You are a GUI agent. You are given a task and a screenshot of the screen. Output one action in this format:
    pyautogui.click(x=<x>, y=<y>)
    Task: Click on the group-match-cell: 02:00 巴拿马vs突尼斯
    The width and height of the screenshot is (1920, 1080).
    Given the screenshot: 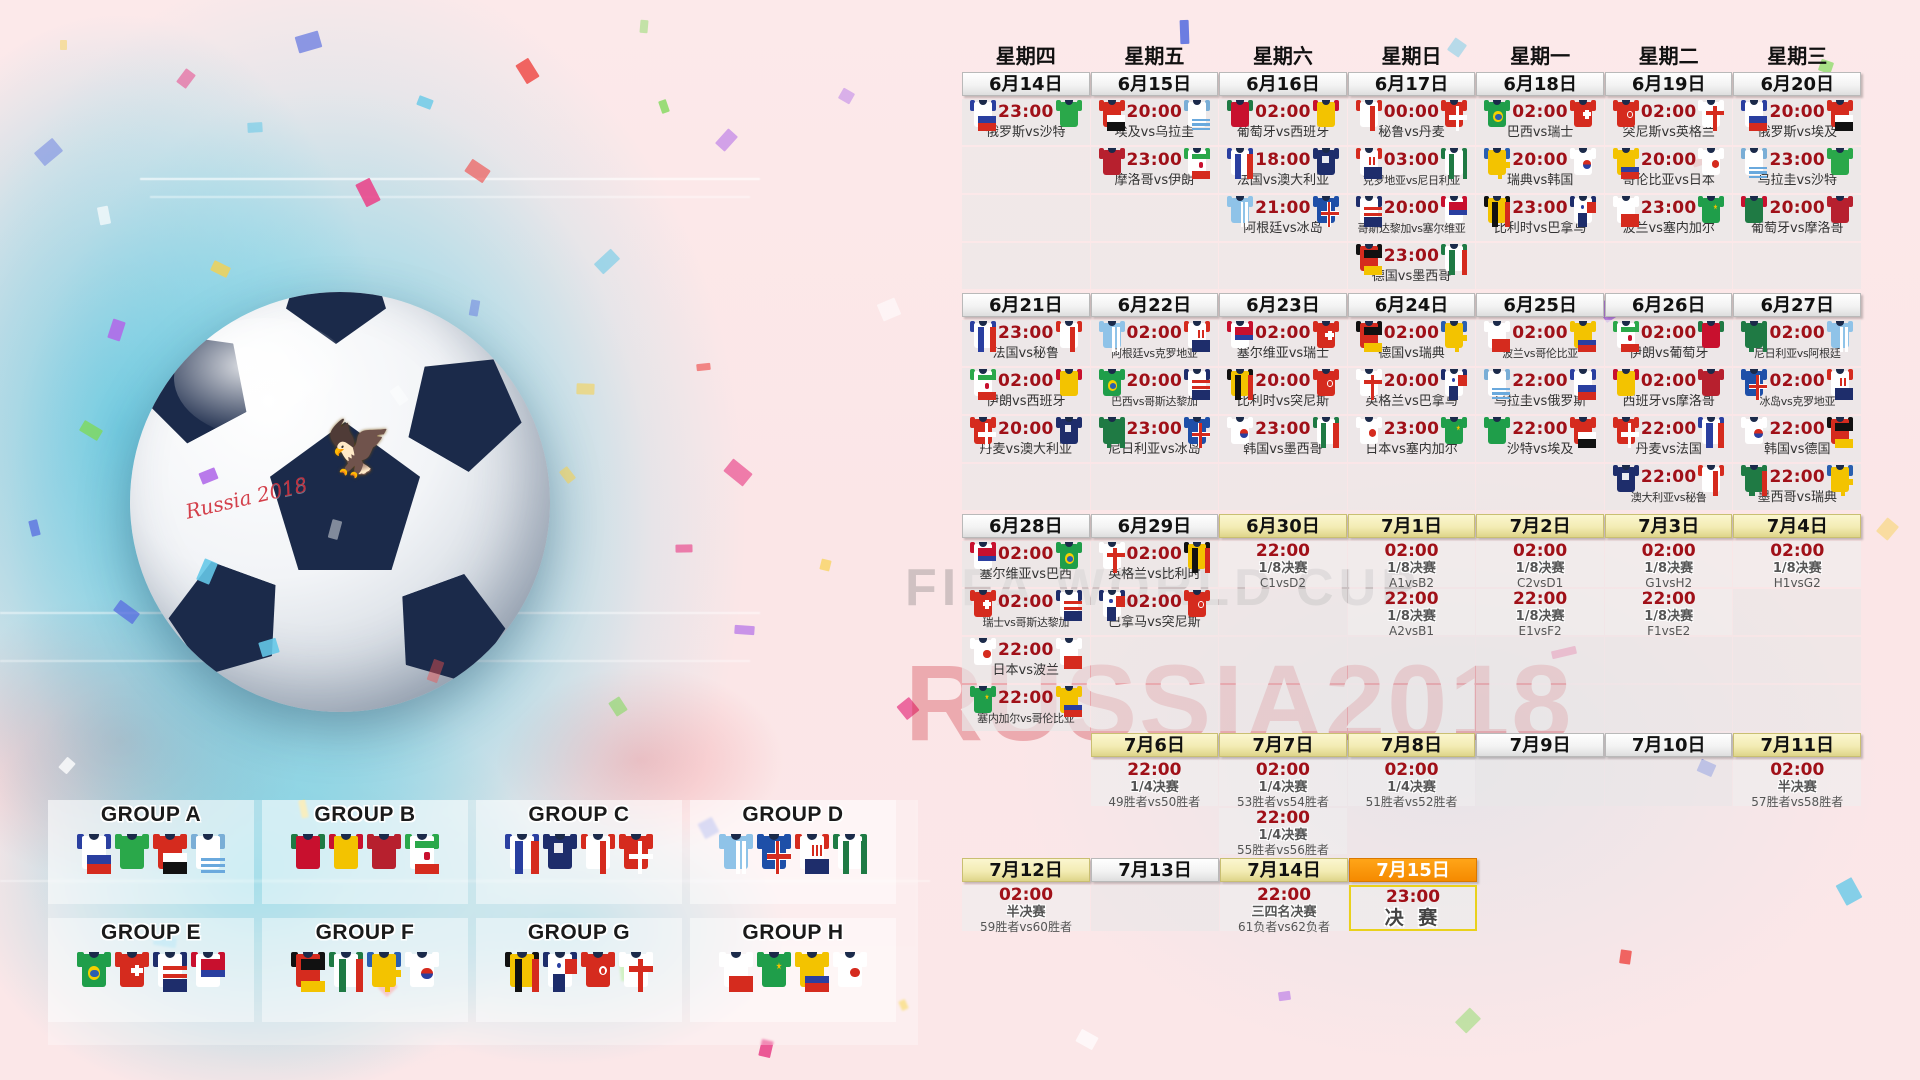 What is the action you would take?
    pyautogui.click(x=1154, y=612)
    